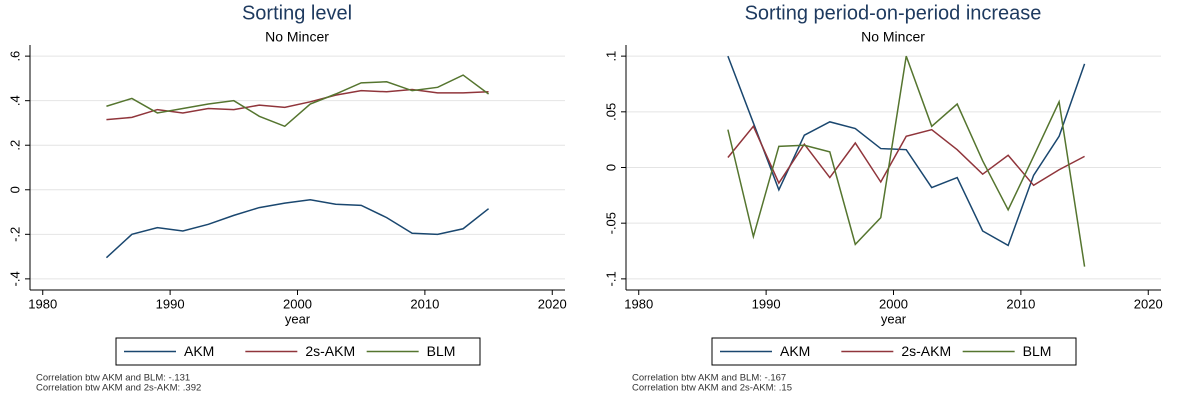  Describe the element at coordinates (610, 223) in the screenshot. I see `y-tick-label: -.05` at that location.